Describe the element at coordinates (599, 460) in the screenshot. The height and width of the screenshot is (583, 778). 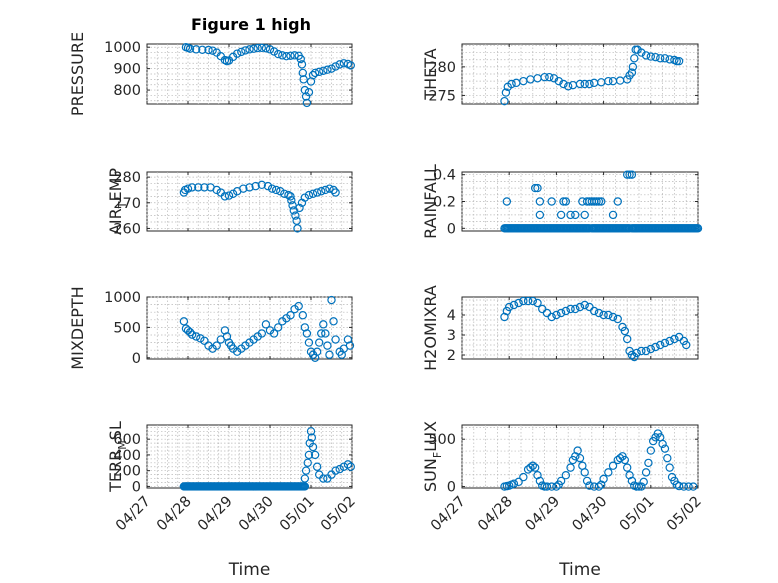
I see `sun-flux-series` at that location.